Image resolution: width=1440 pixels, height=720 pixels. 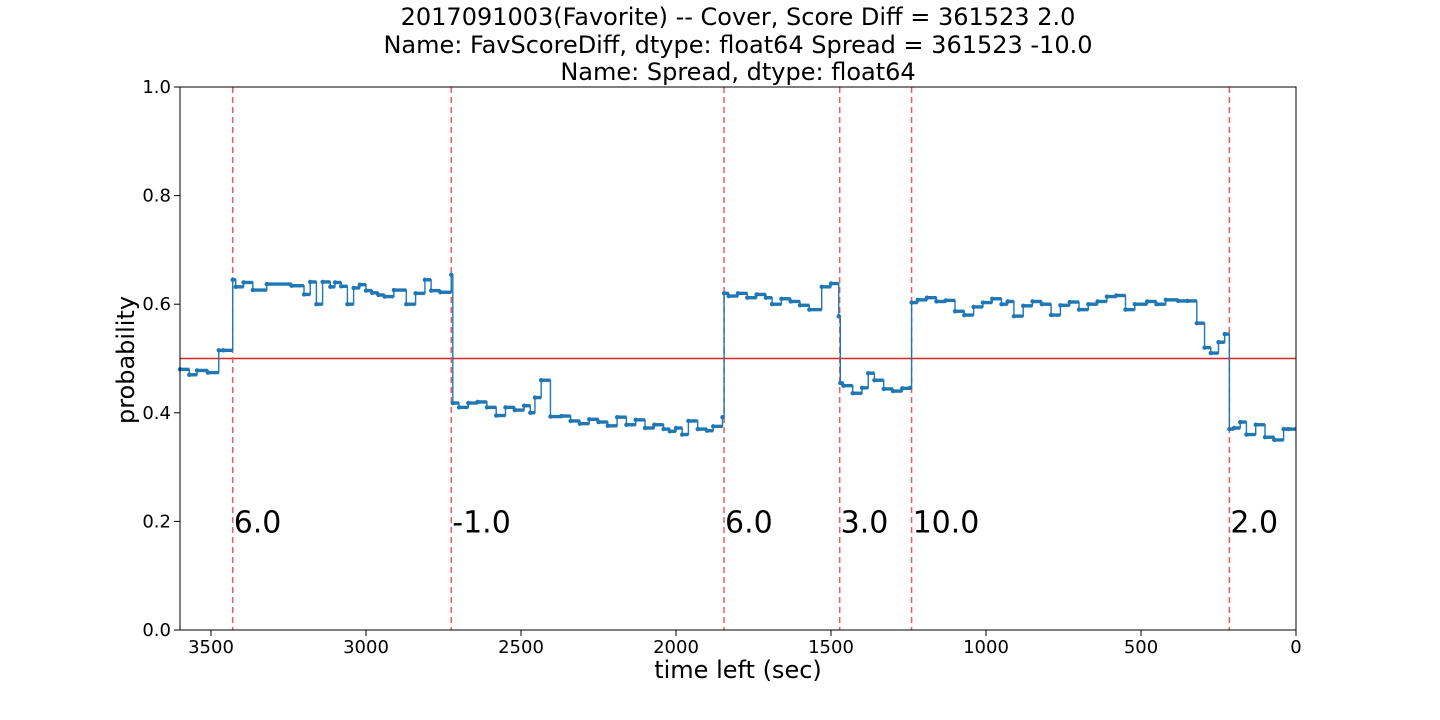 I want to click on x-tick-label-1: 3000, so click(x=366, y=647).